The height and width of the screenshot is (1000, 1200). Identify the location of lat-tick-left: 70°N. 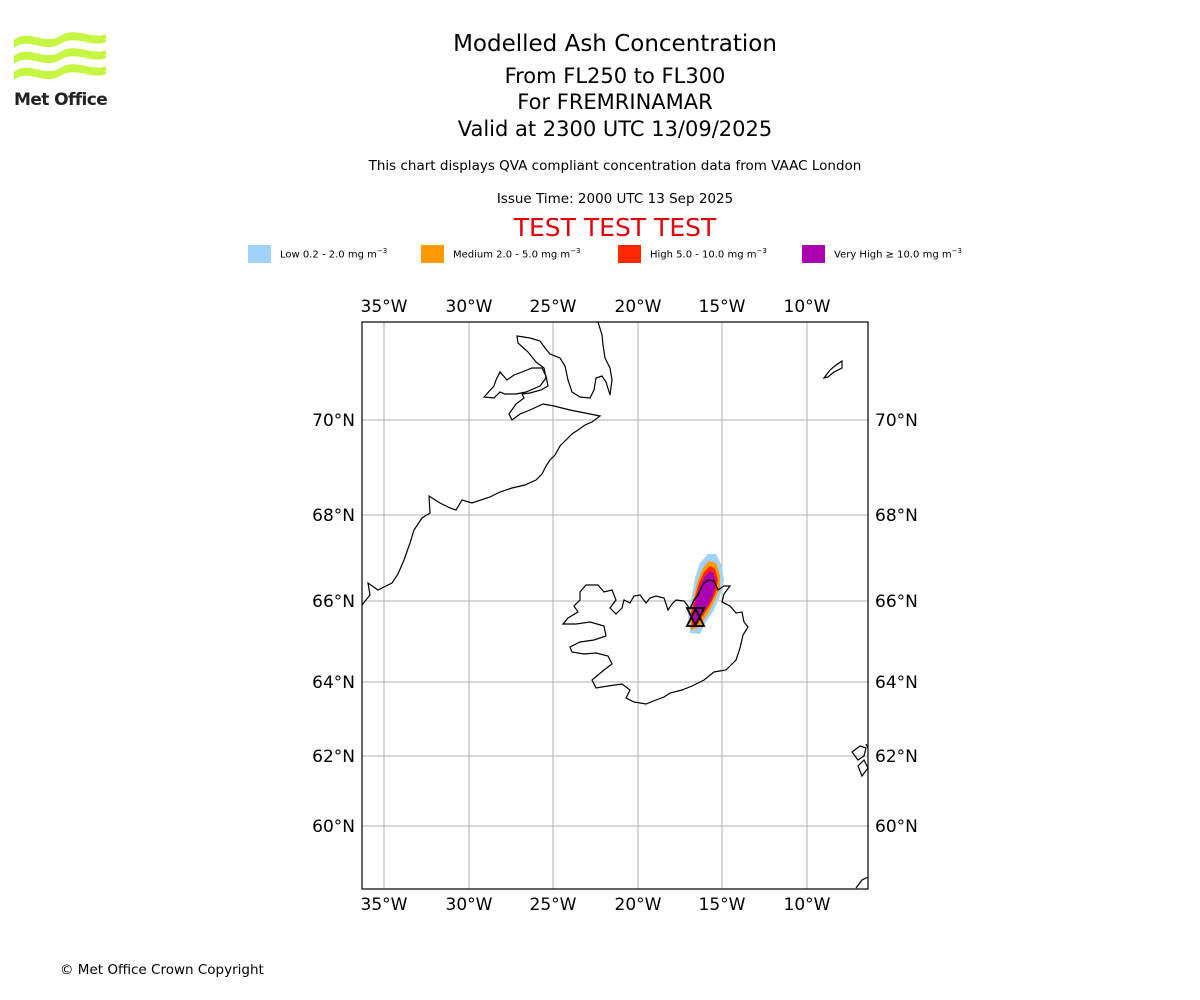
(333, 421).